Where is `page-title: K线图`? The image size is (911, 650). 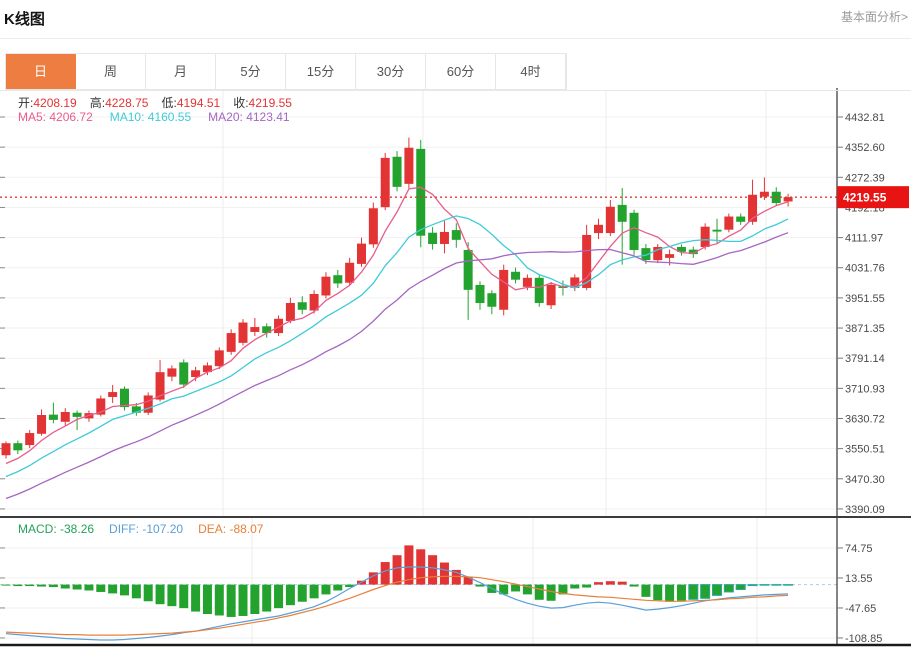 page-title: K线图 is located at coordinates (24, 19).